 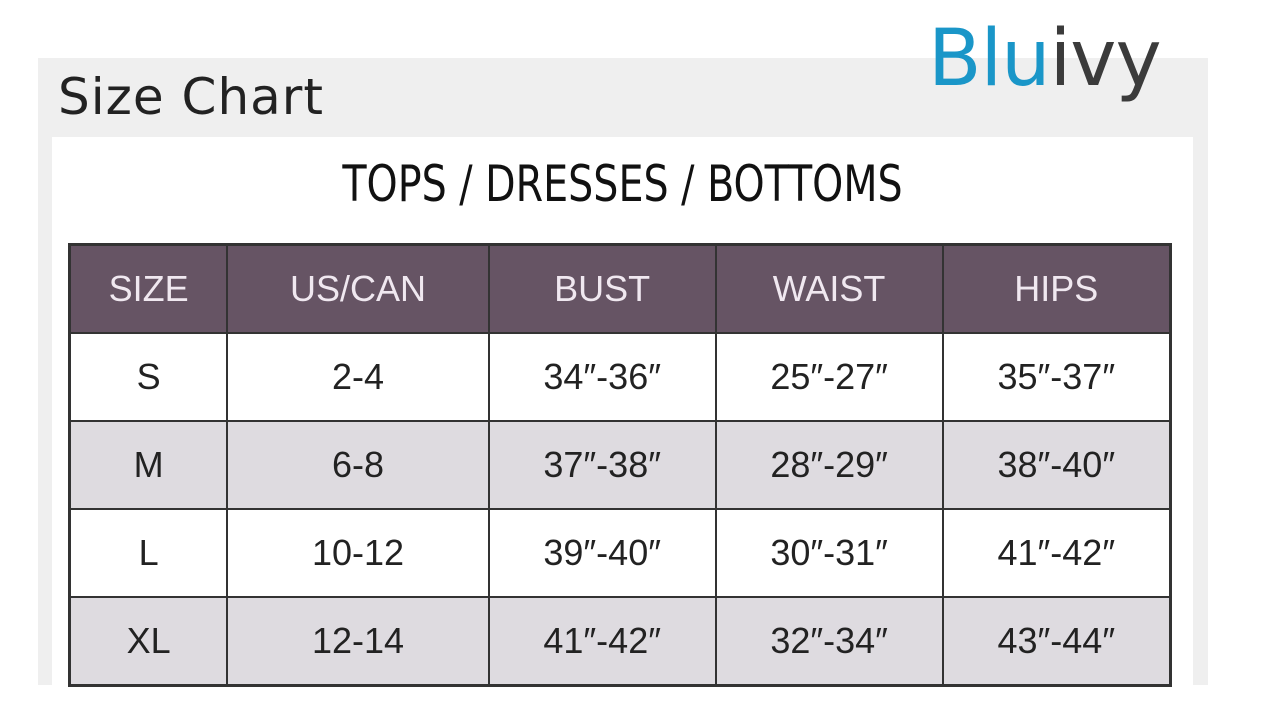 I want to click on column-header-hips: HIPS, so click(x=1056, y=288).